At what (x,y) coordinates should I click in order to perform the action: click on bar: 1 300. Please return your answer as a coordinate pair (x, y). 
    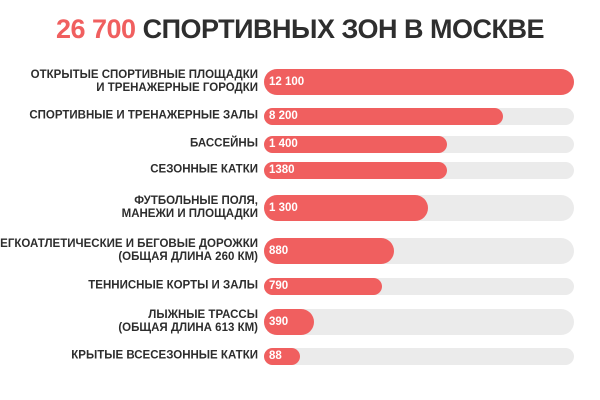
    Looking at the image, I should click on (346, 208).